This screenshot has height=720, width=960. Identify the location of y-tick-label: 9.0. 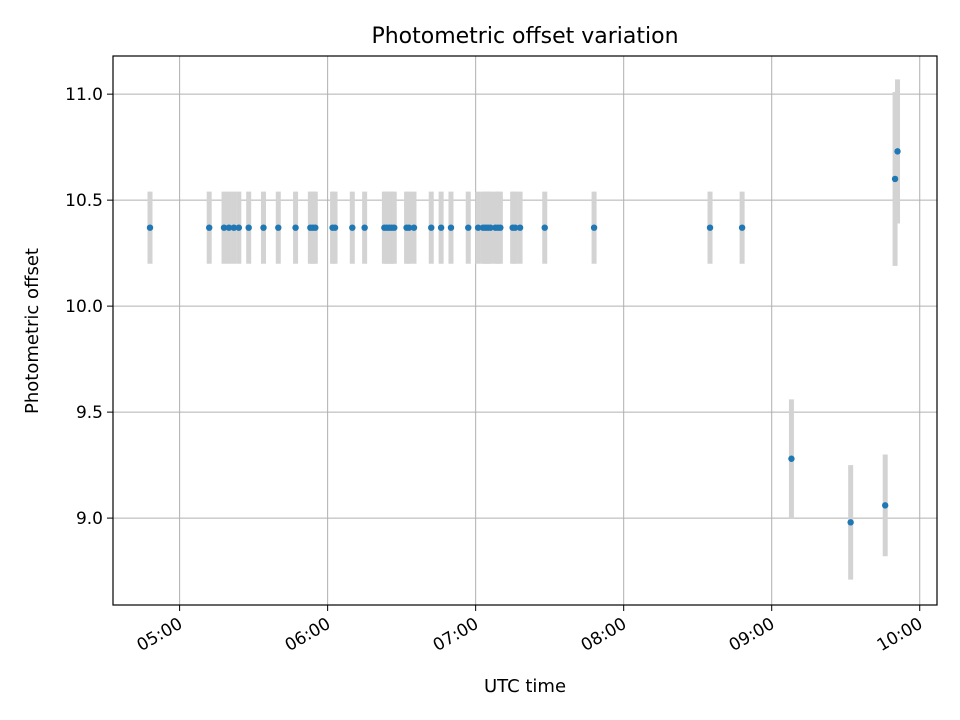
(89, 519).